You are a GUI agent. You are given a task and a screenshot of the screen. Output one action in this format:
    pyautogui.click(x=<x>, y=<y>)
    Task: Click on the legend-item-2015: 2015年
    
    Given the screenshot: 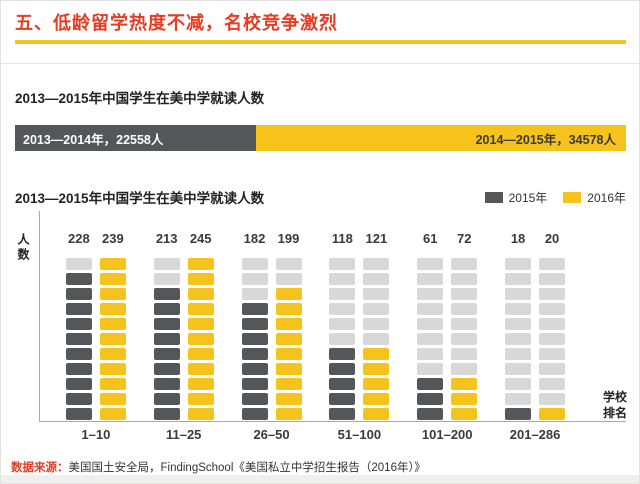 What is the action you would take?
    pyautogui.click(x=516, y=197)
    